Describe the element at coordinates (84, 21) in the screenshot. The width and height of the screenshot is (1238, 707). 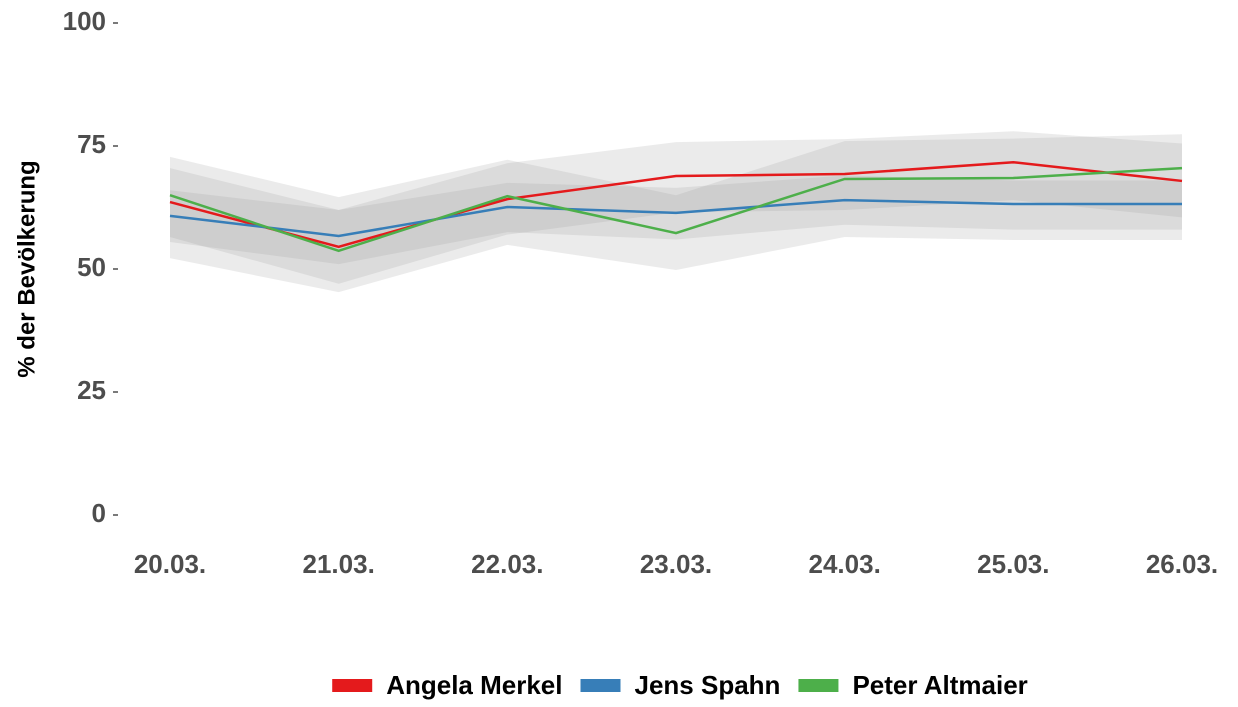
I see `y-tick-label: 100` at that location.